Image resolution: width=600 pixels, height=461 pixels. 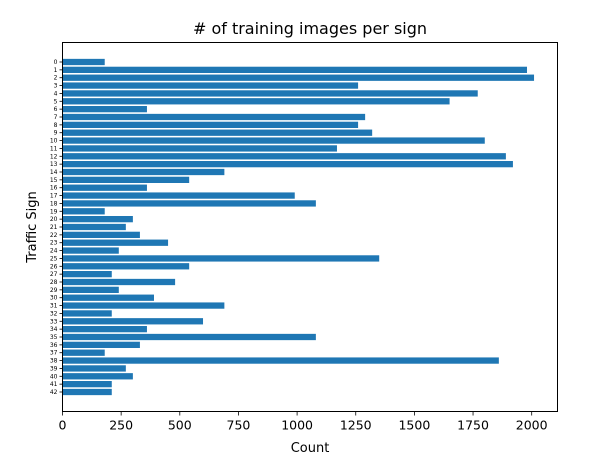 I want to click on x-tick-label: 500, so click(x=180, y=425).